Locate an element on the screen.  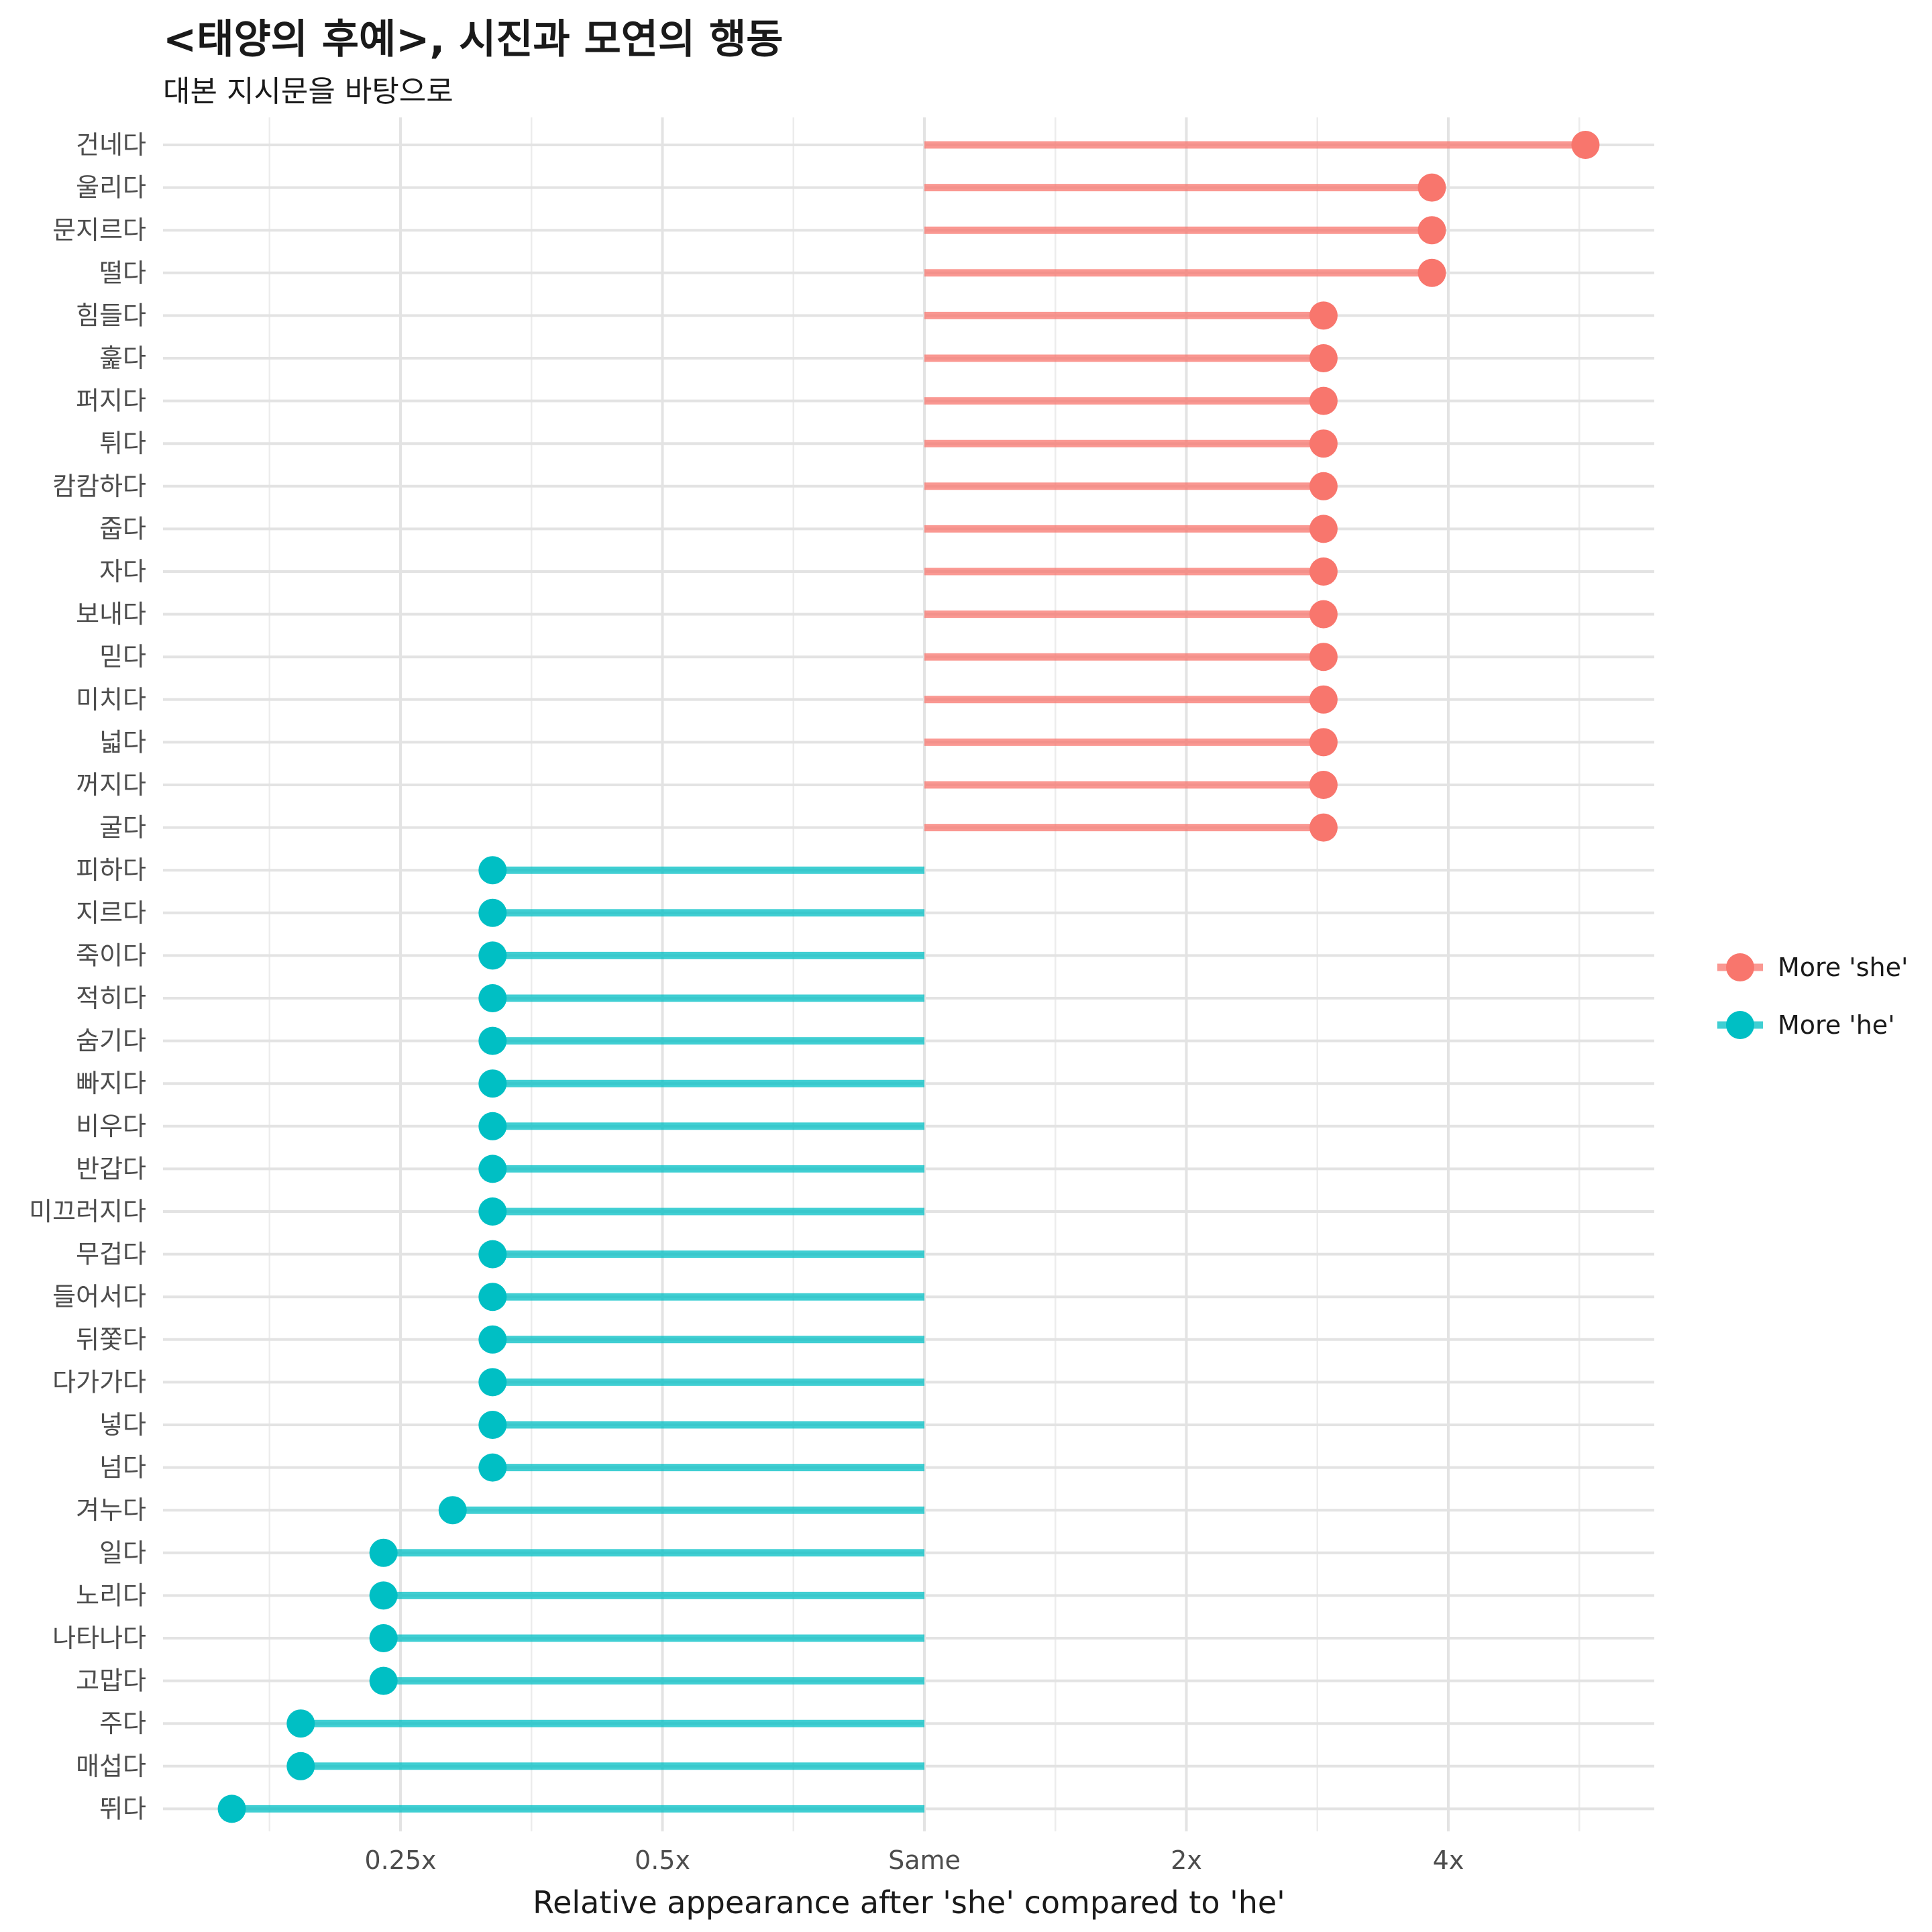
y-axis-label: 믿다 is located at coordinates (122, 657).